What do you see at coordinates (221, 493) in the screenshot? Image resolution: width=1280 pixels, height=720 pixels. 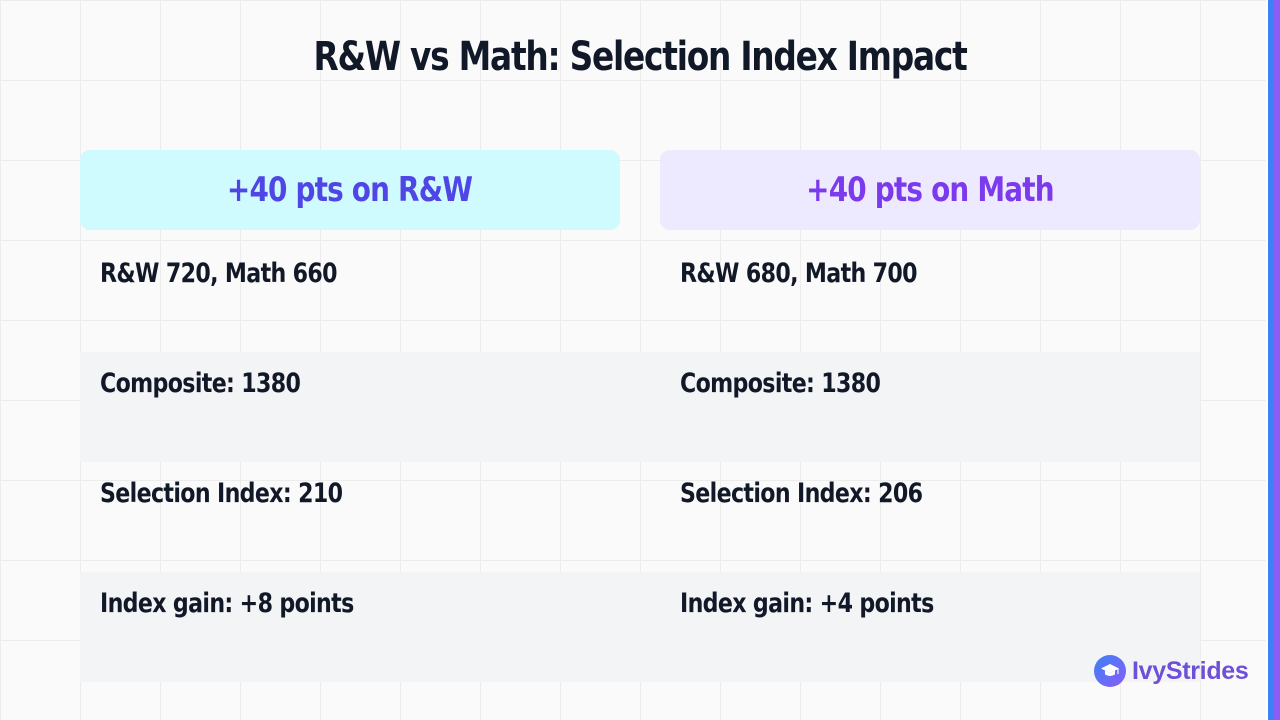 I see `rw-selection-index-cell: Selection Index: 210` at bounding box center [221, 493].